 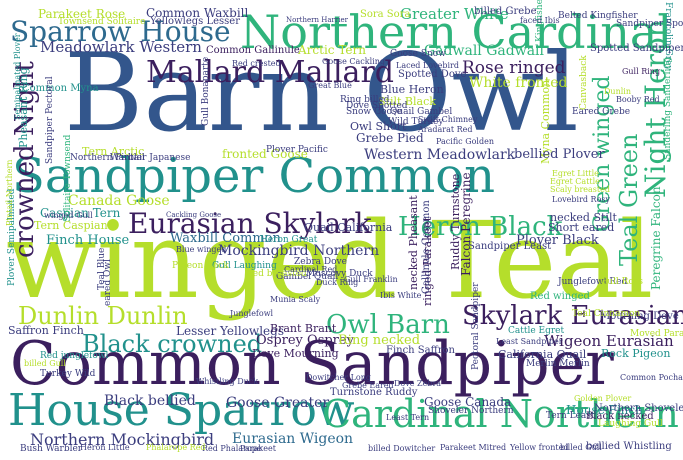 What do you see at coordinates (297, 150) in the screenshot?
I see `word: Plover Pacific` at bounding box center [297, 150].